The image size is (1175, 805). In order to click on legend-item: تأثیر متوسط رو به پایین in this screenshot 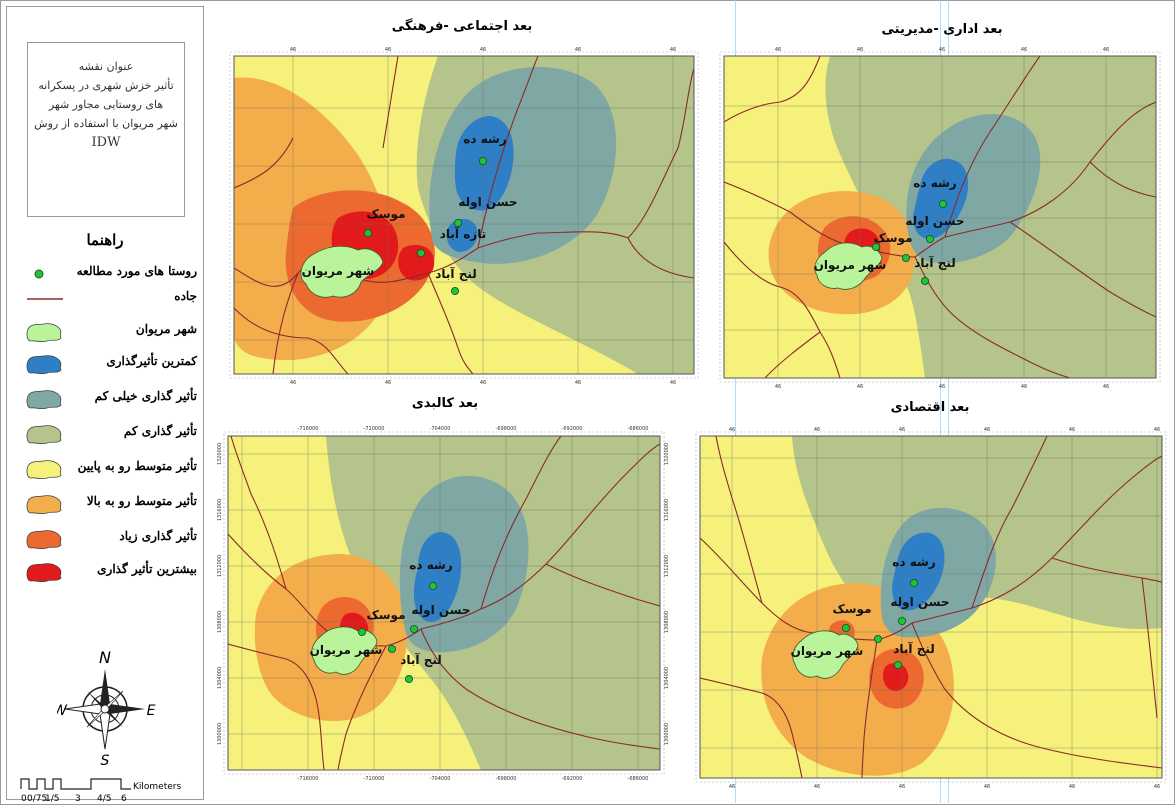, I will do `click(108, 469)`.